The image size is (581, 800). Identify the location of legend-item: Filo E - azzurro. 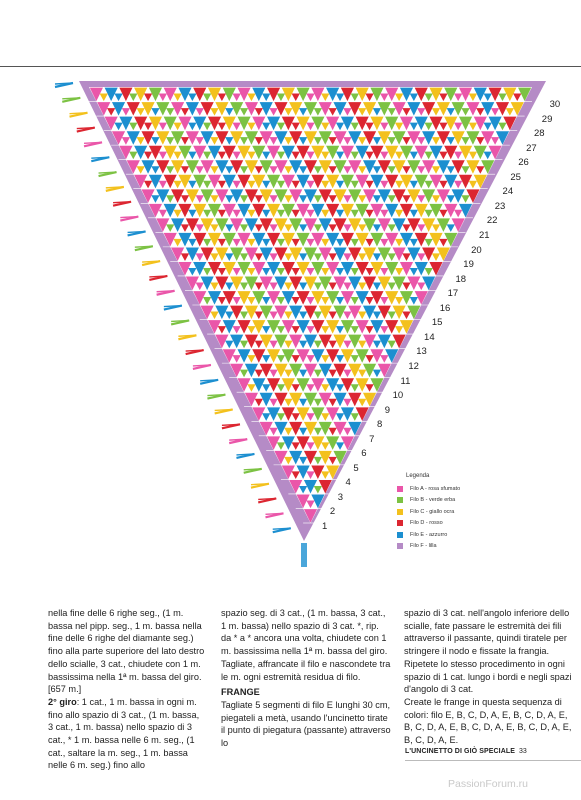
(457, 535).